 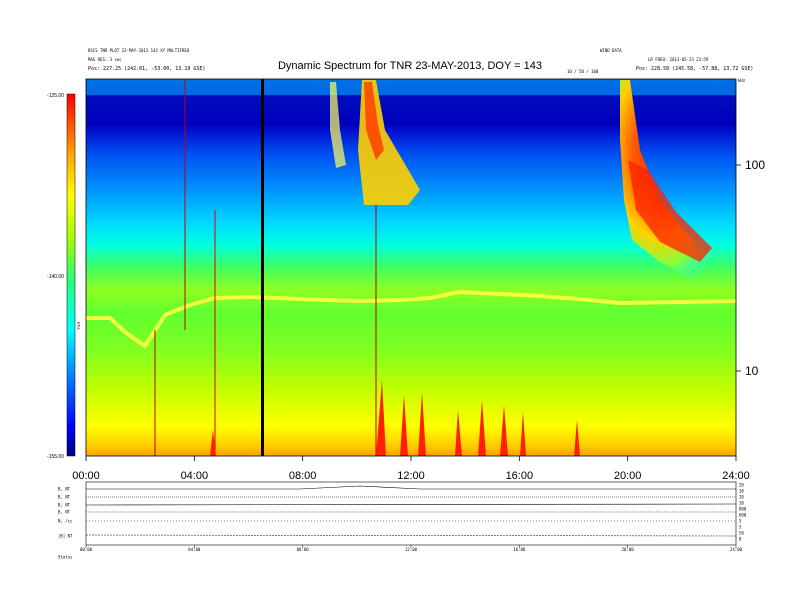 I want to click on type-iii-core, so click(x=374, y=121).